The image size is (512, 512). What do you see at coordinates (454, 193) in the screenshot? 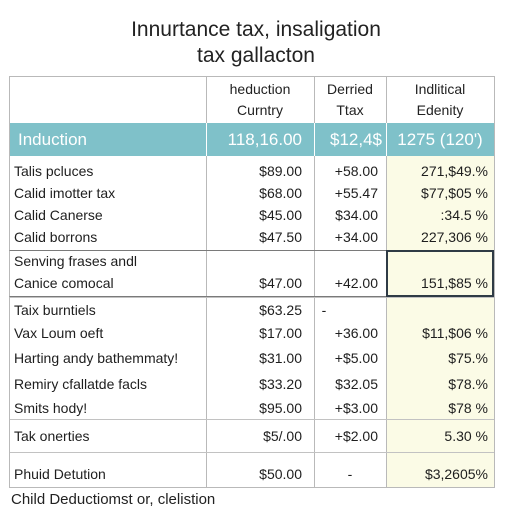
I see `row-col4: $77,$05 %` at bounding box center [454, 193].